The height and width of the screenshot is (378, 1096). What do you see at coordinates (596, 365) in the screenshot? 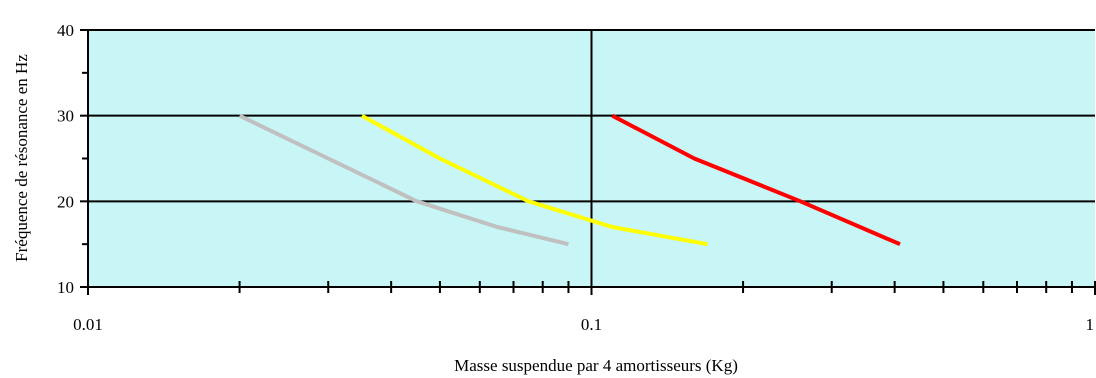
I see `x-axis-label: Masse suspendue par 4 amortisseurs (Kg)` at bounding box center [596, 365].